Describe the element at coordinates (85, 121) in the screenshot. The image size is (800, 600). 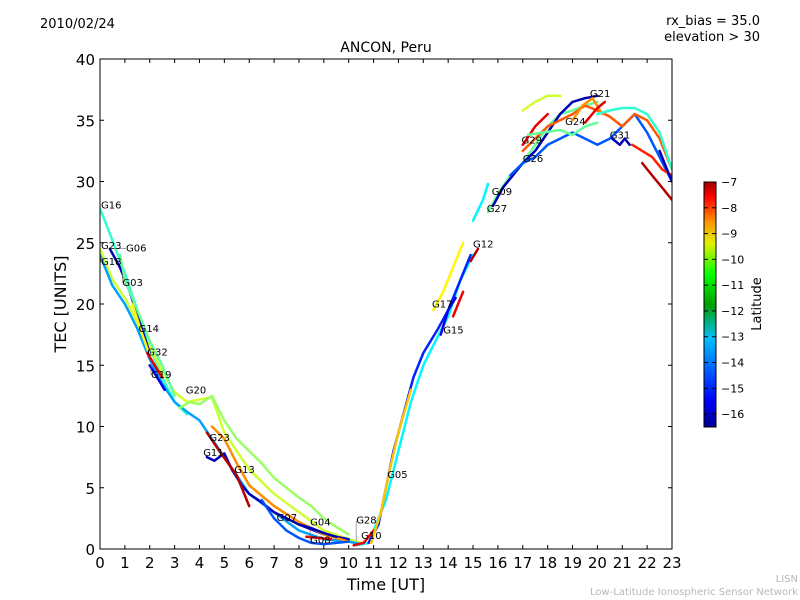
I see `y-tick-label: 35` at that location.